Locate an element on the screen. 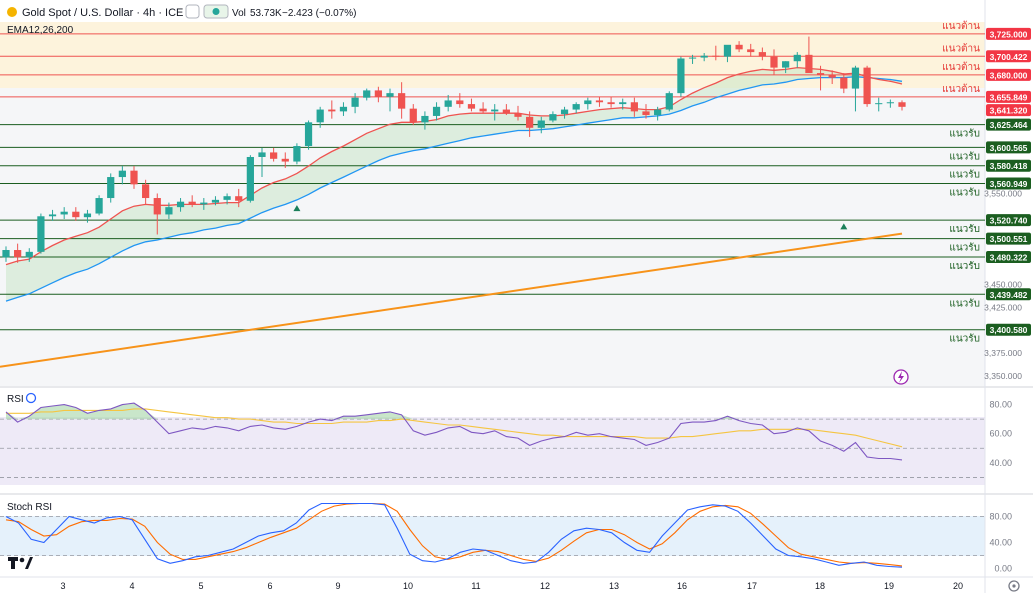 The height and width of the screenshot is (598, 1033). rsi-ma-line is located at coordinates (454, 428).